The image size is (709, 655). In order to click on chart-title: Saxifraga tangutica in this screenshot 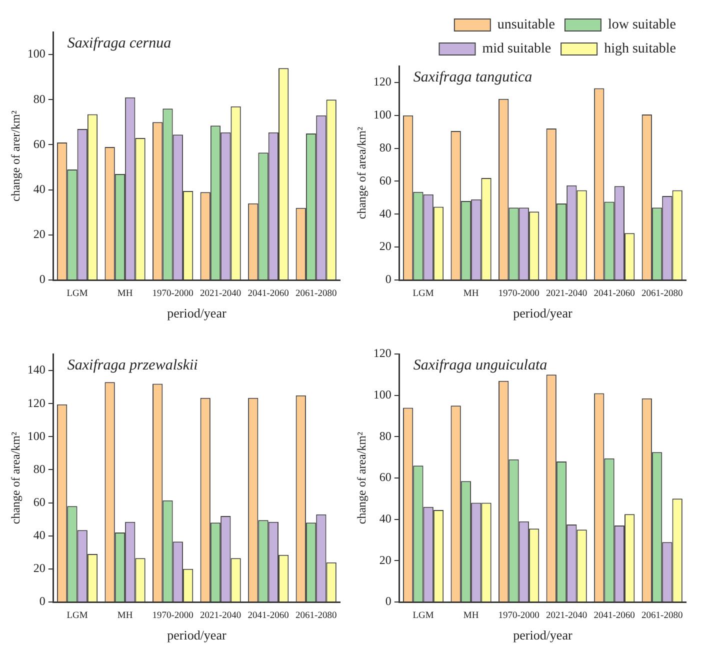, I will do `click(472, 77)`.